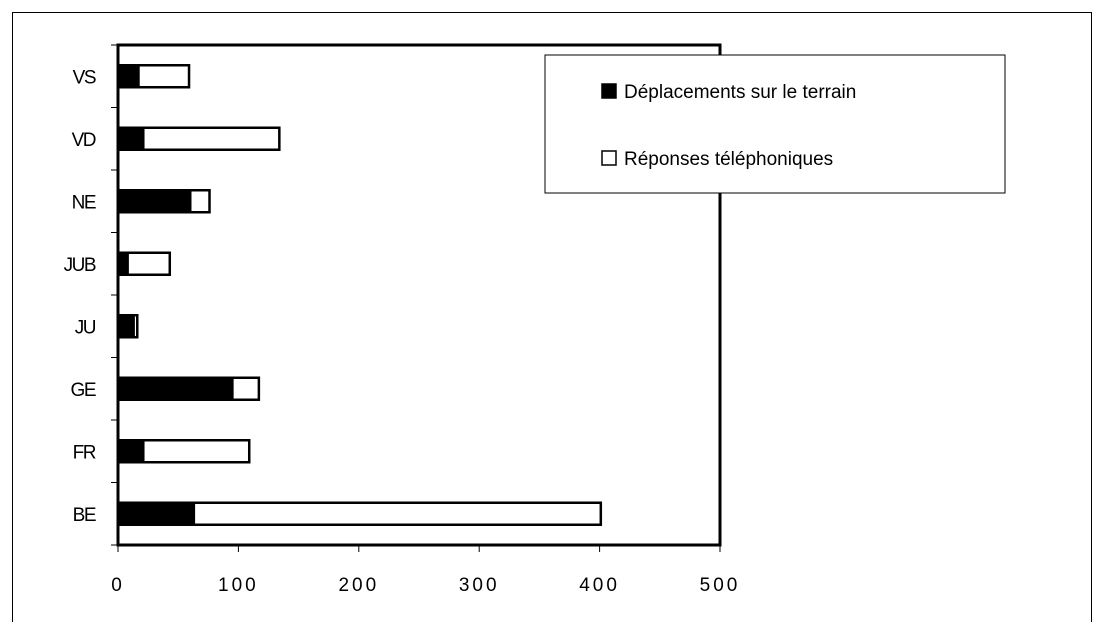 This screenshot has width=1105, height=628. I want to click on y-tick-label-fr: FR, so click(84, 452).